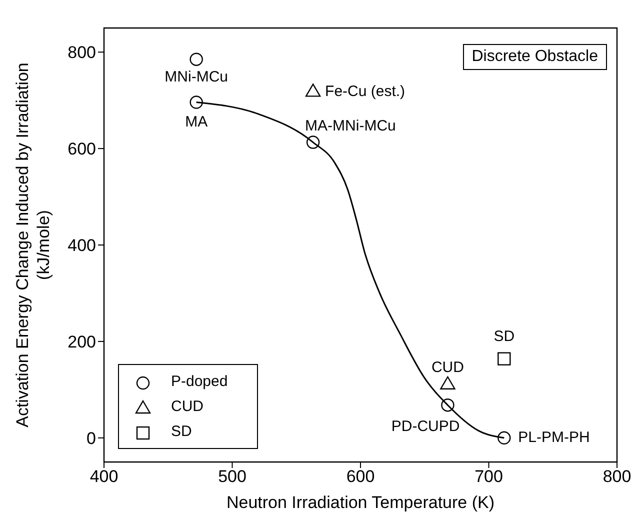  What do you see at coordinates (196, 121) in the screenshot?
I see `annotation: MA` at bounding box center [196, 121].